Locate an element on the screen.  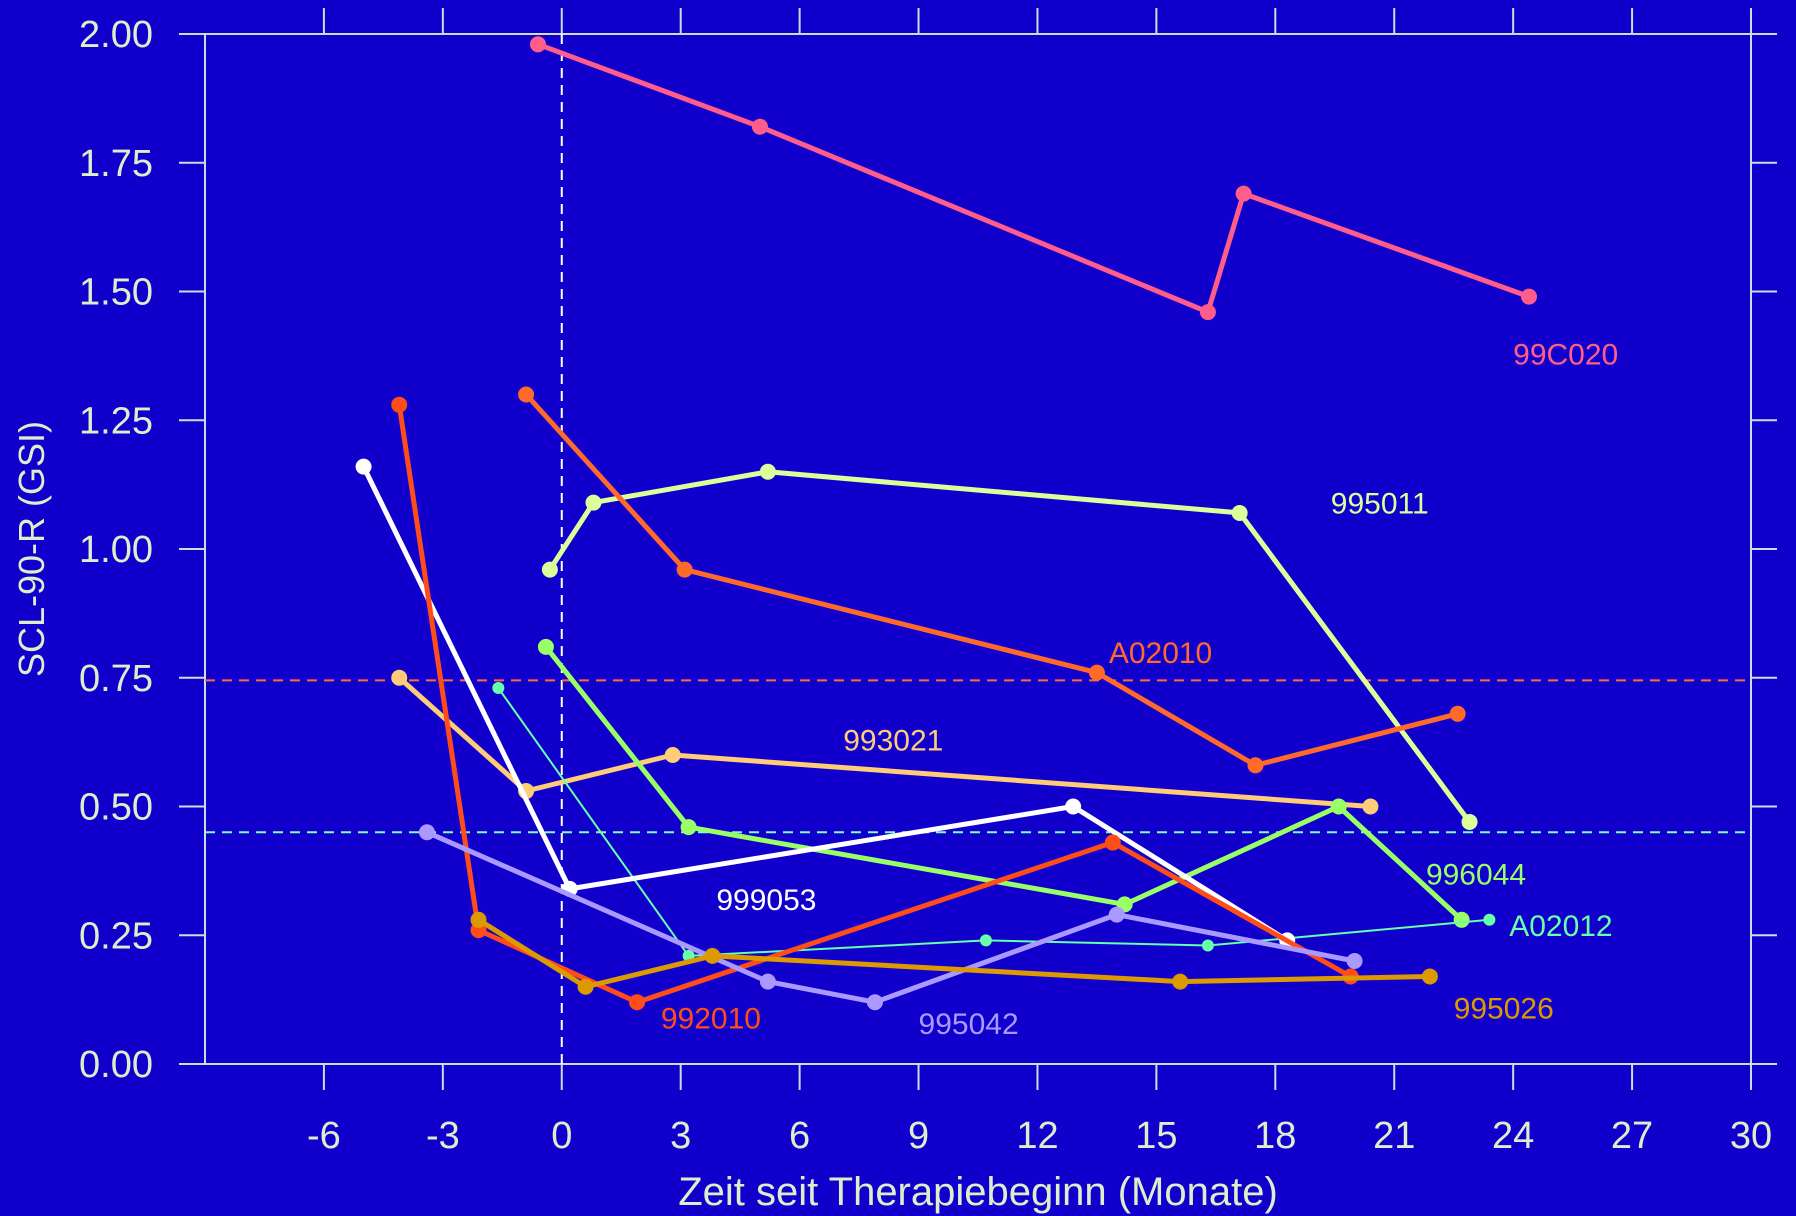
series-label: 99C020 is located at coordinates (1565, 354).